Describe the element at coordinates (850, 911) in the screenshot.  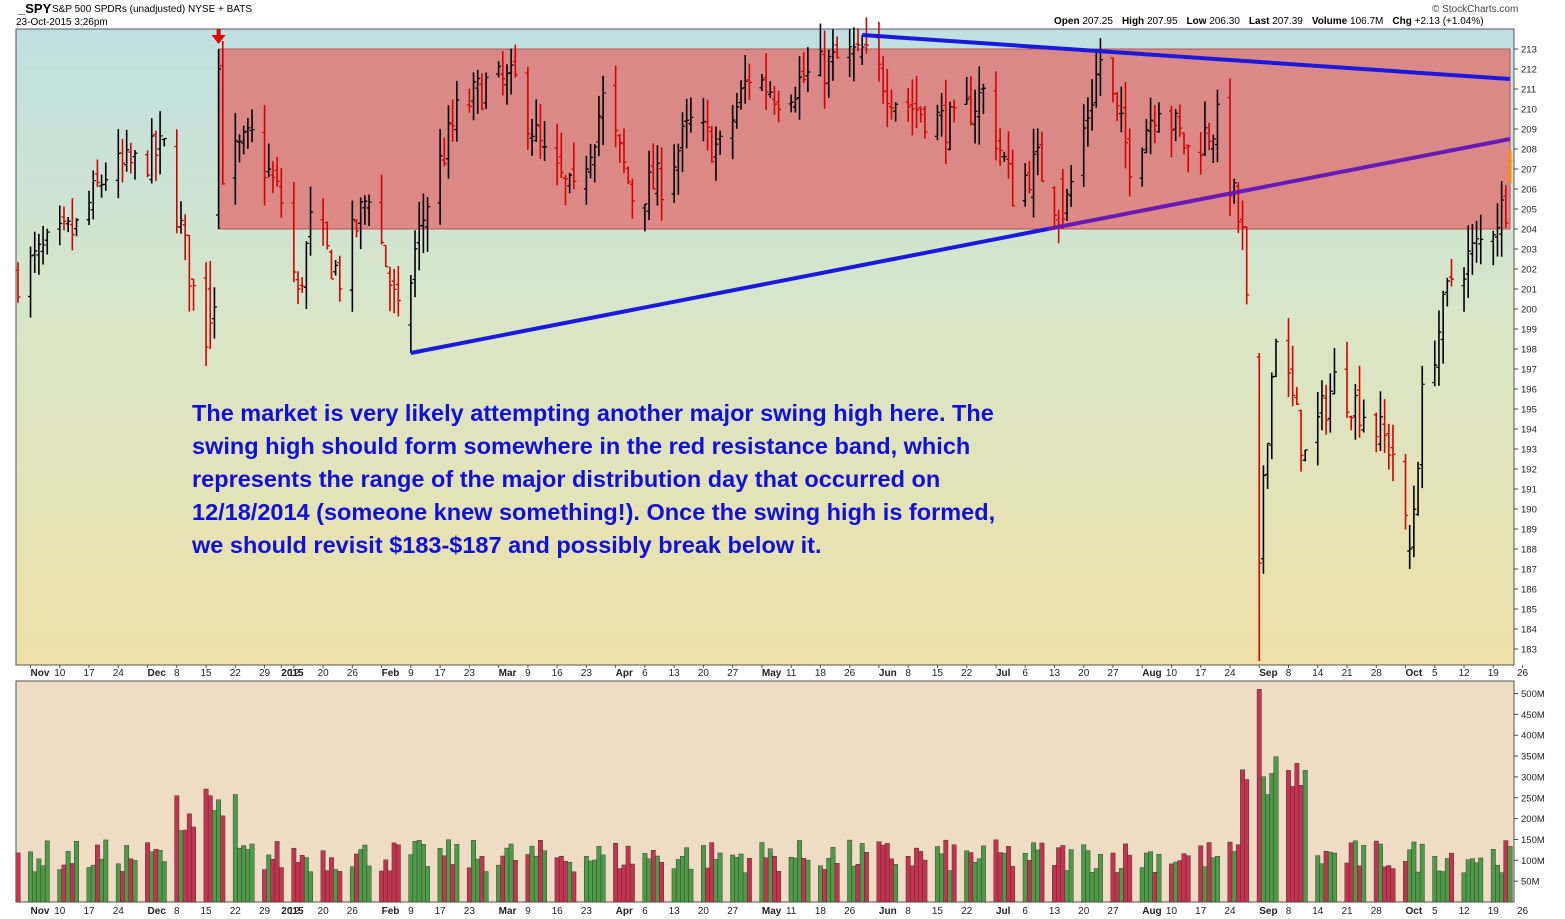
I see `x-tick-label: 26` at that location.